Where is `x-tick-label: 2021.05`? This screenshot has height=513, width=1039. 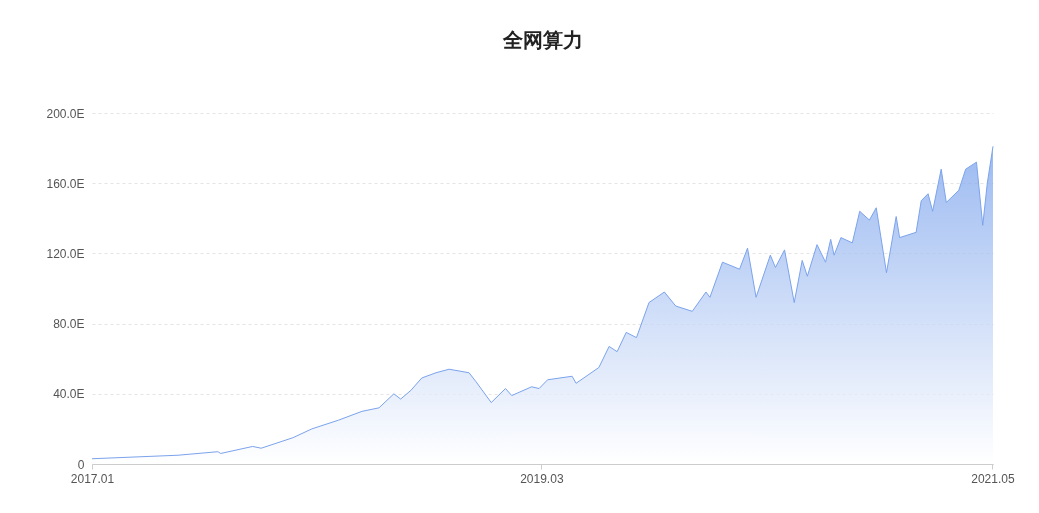 x-tick-label: 2021.05 is located at coordinates (993, 478).